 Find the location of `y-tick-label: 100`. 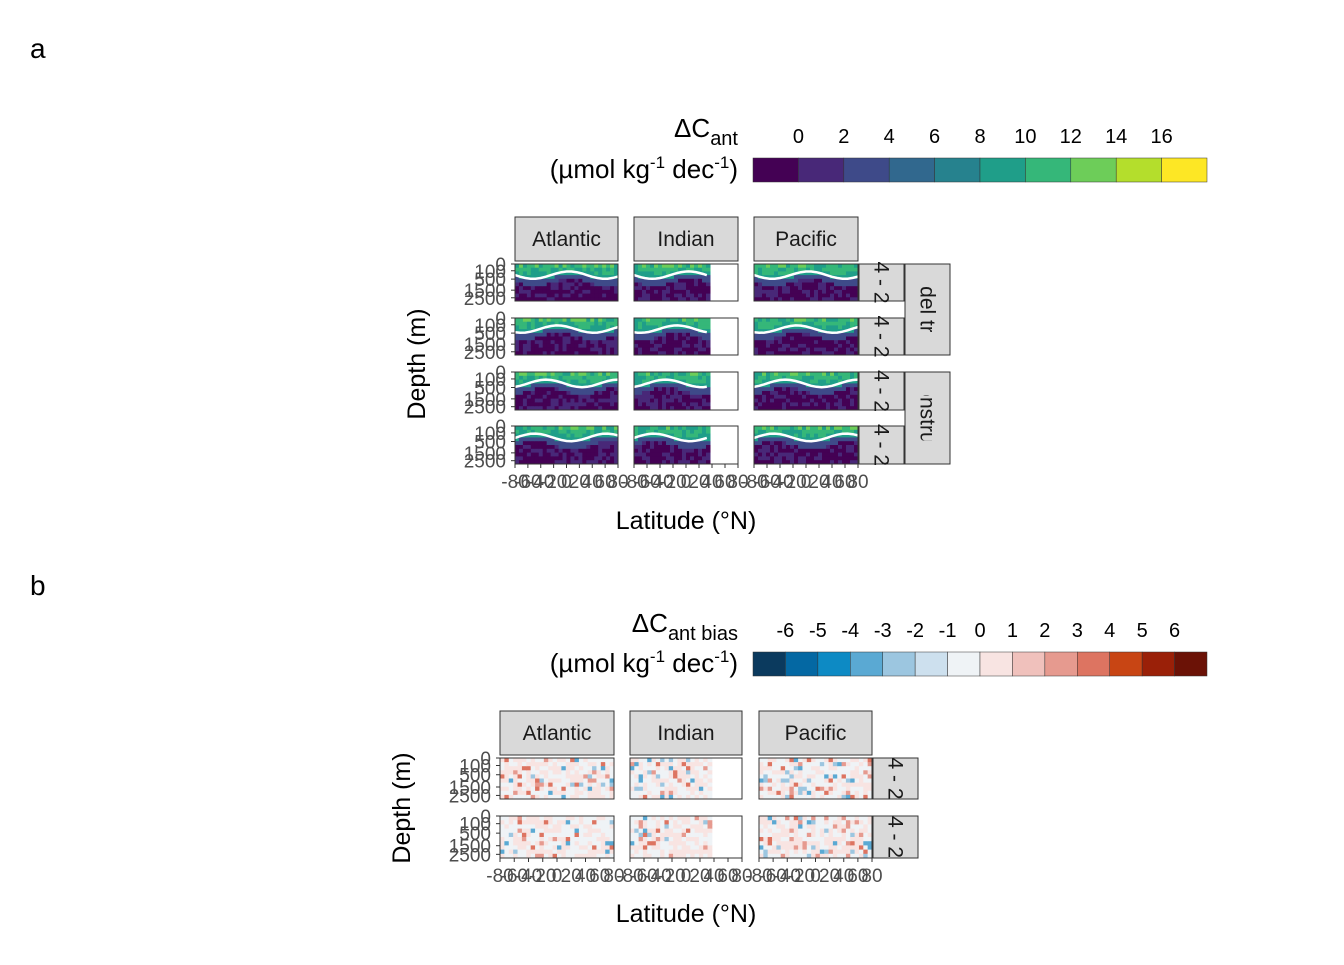

y-tick-label: 100 is located at coordinates (490, 326).